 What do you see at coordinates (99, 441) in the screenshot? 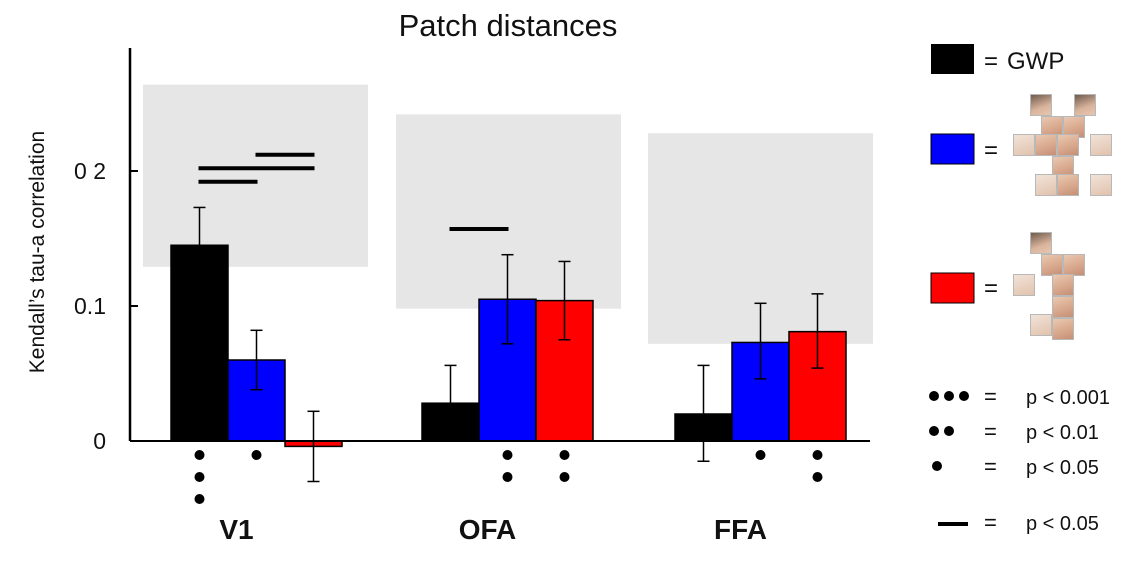
I see `y-tick-label-0: 0` at bounding box center [99, 441].